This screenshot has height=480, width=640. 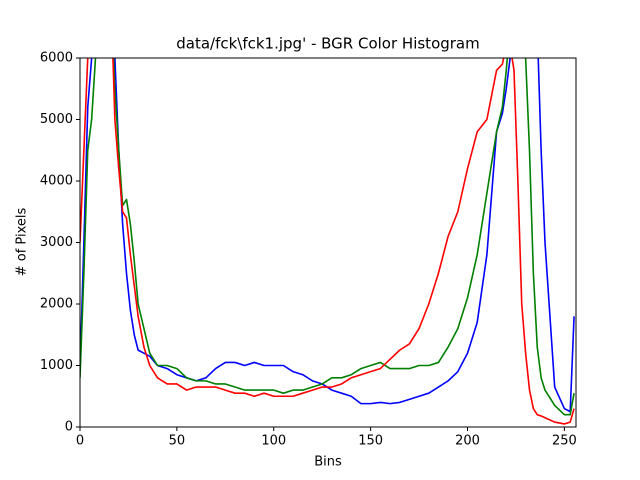 What do you see at coordinates (273, 441) in the screenshot?
I see `x-tick-label: 100` at bounding box center [273, 441].